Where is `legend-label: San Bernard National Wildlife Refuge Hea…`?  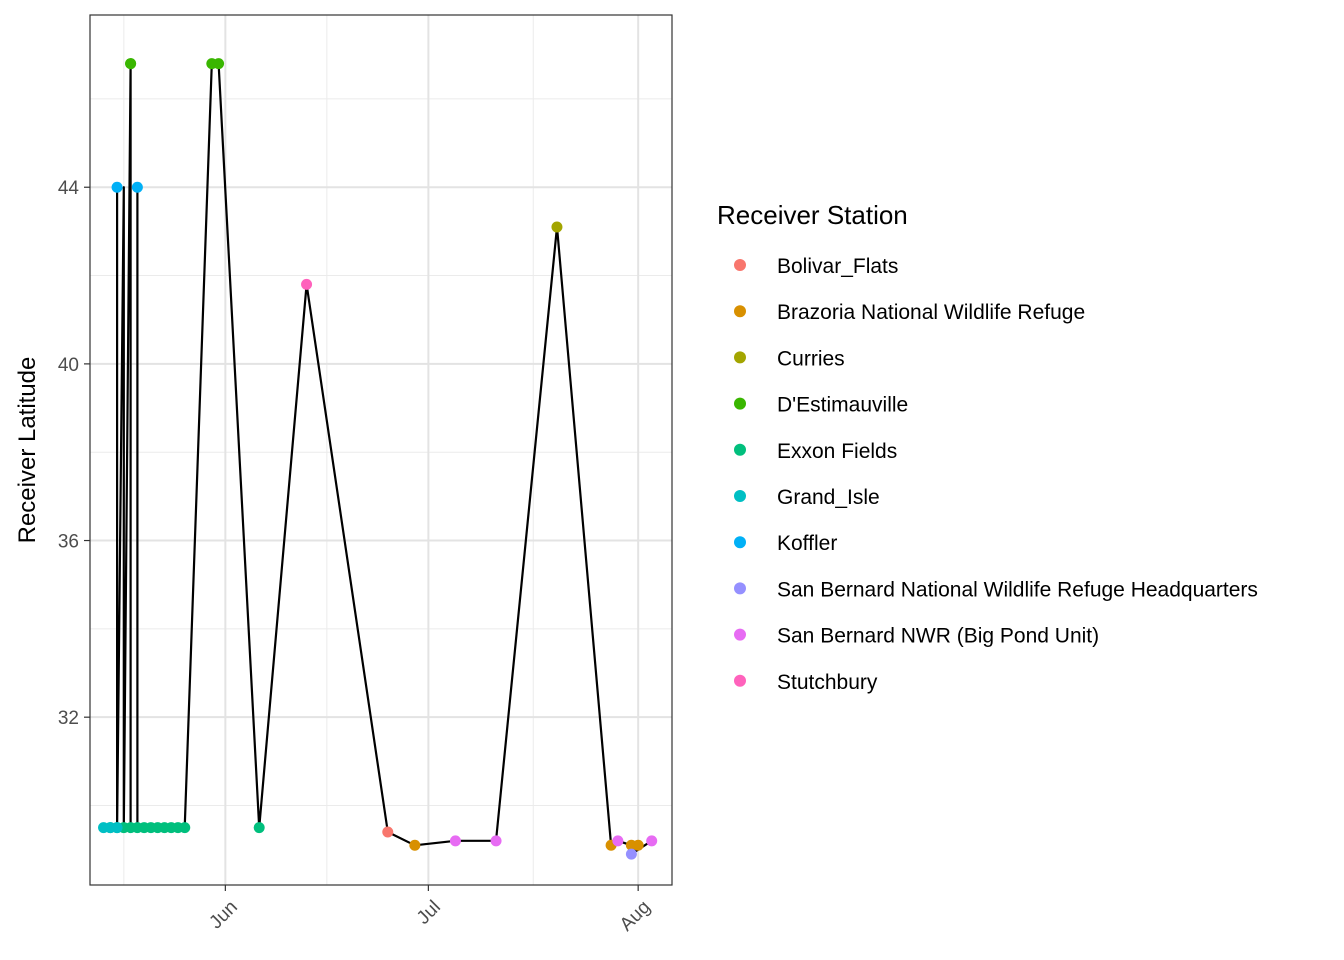 legend-label: San Bernard National Wildlife Refuge Hea… is located at coordinates (1017, 589).